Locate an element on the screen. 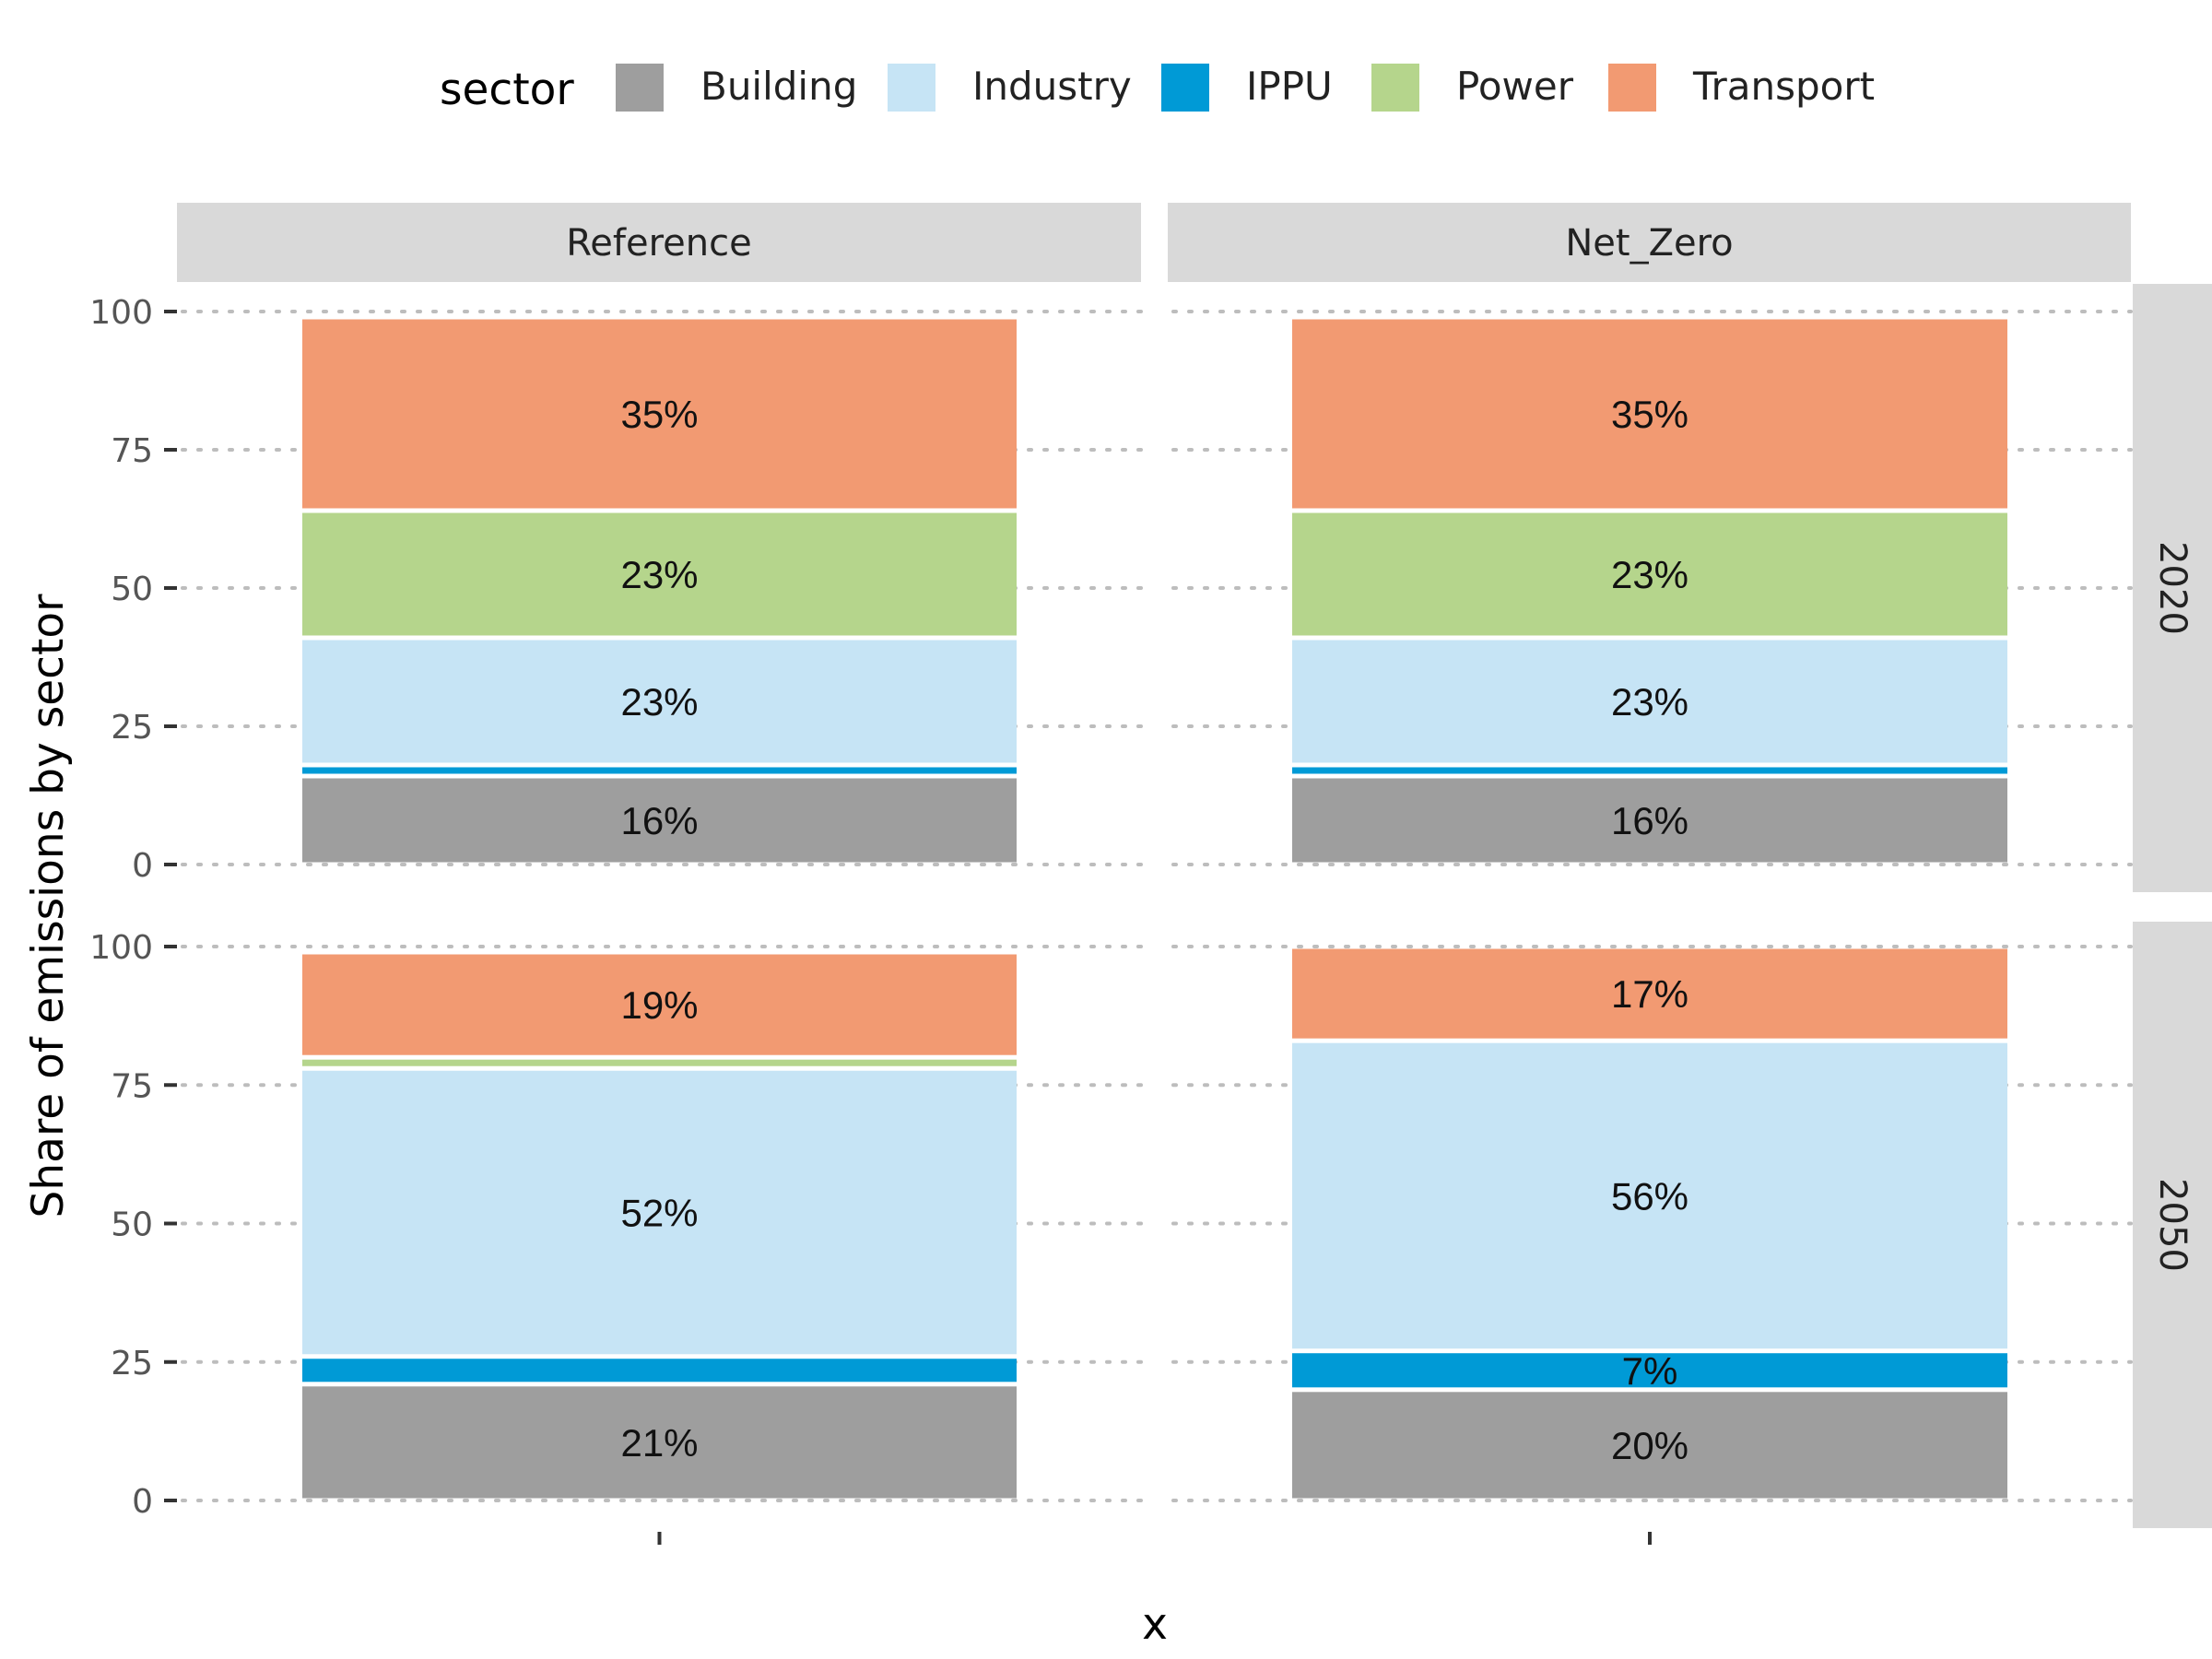  data-label-building: 21% is located at coordinates (659, 1443).